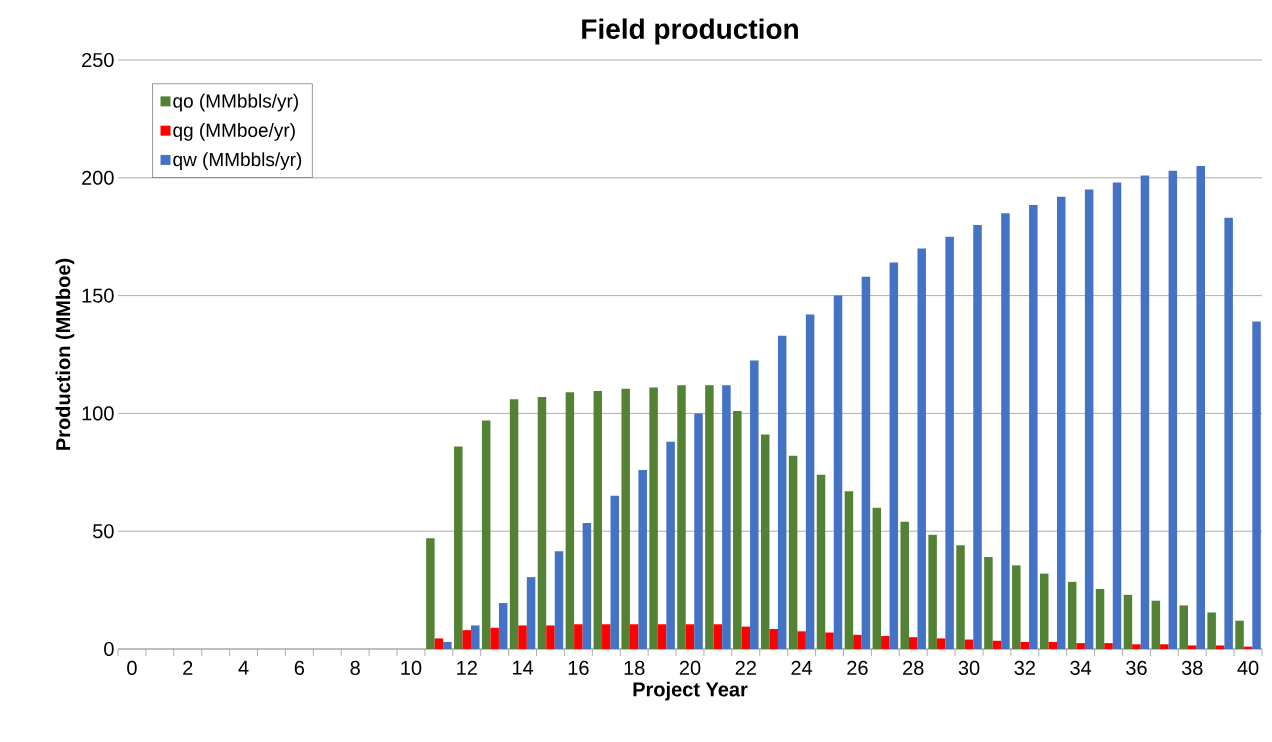 The image size is (1272, 742). Describe the element at coordinates (98, 60) in the screenshot. I see `y-tick-label: 250` at that location.